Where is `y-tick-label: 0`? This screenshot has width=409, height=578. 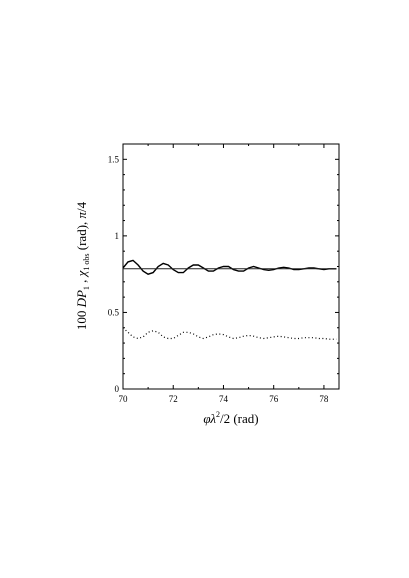
y-tick-label: 0 is located at coordinates (117, 389).